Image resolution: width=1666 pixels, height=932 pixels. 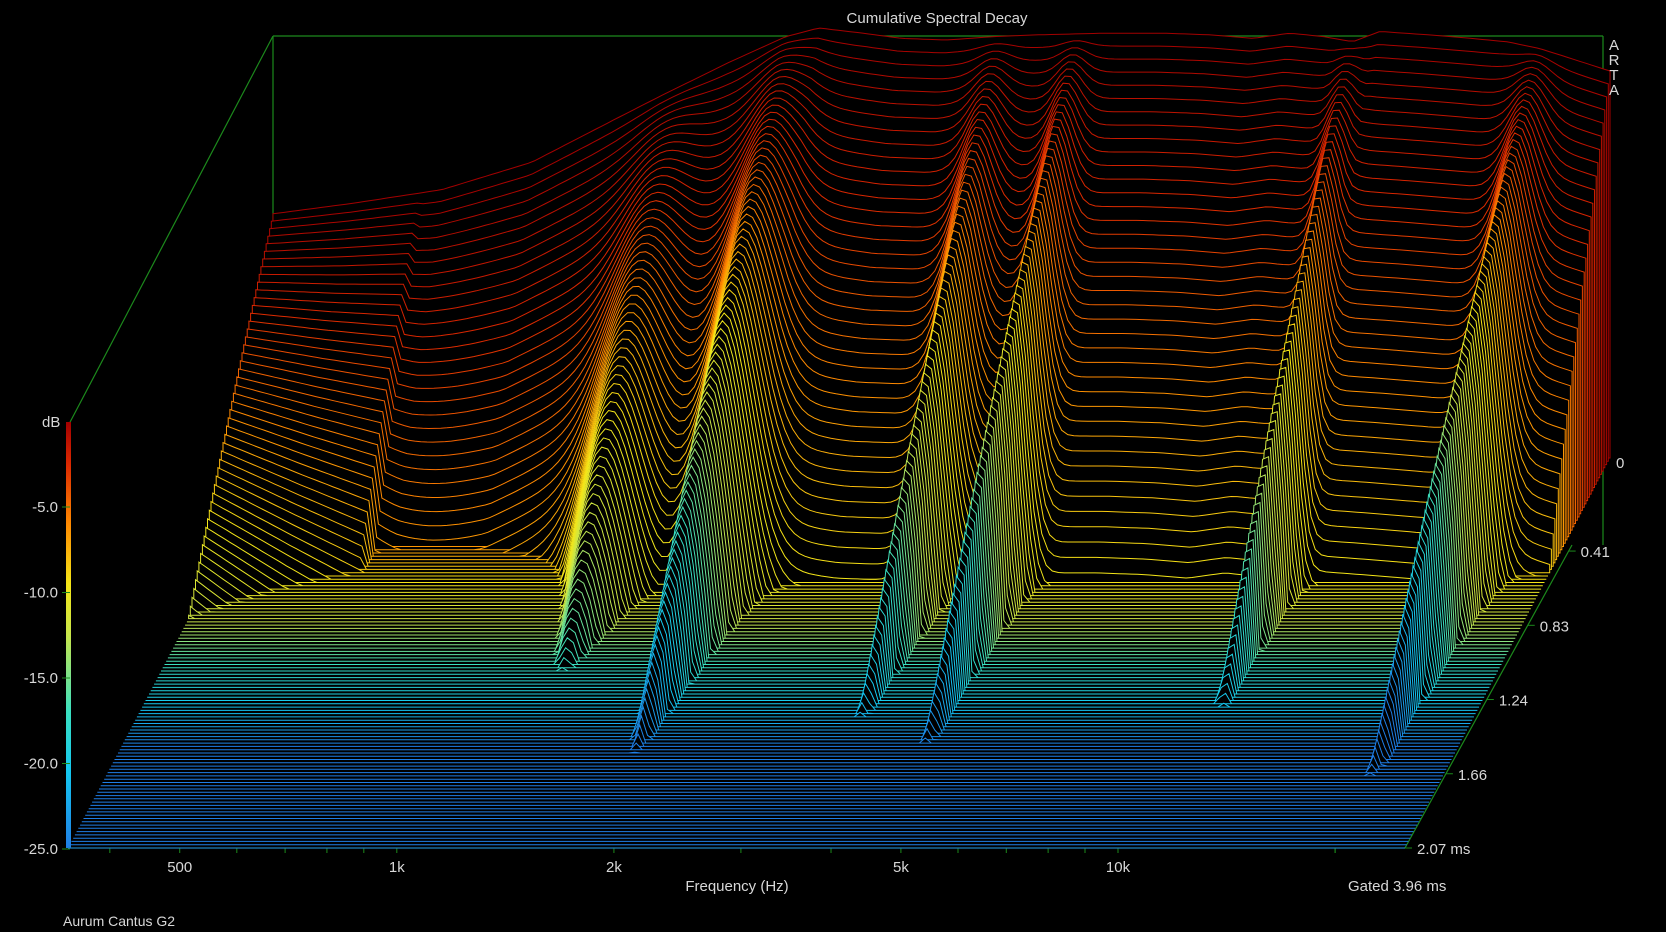 What do you see at coordinates (614, 867) in the screenshot?
I see `frequency-tick-label: 2k` at bounding box center [614, 867].